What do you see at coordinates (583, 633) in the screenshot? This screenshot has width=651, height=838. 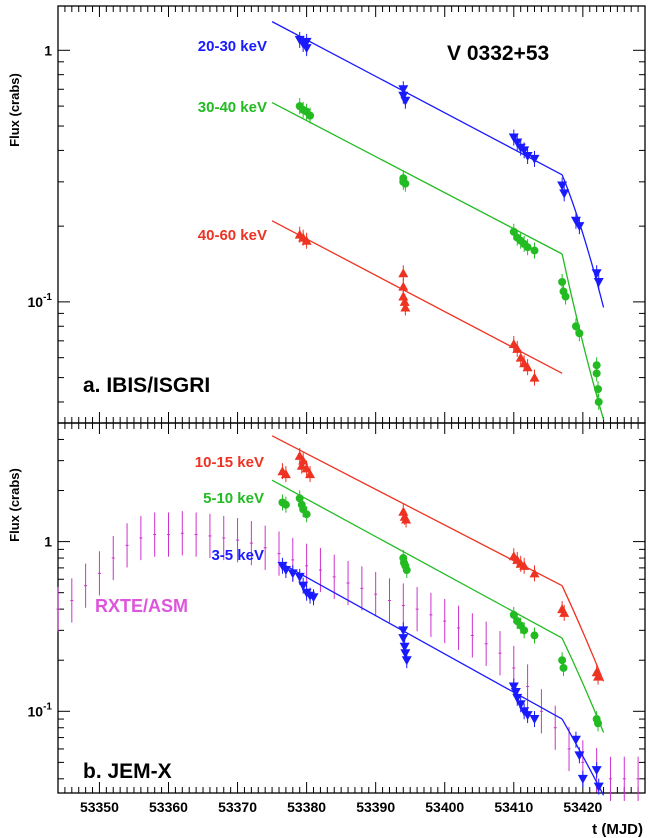 I see `fit-curve` at bounding box center [583, 633].